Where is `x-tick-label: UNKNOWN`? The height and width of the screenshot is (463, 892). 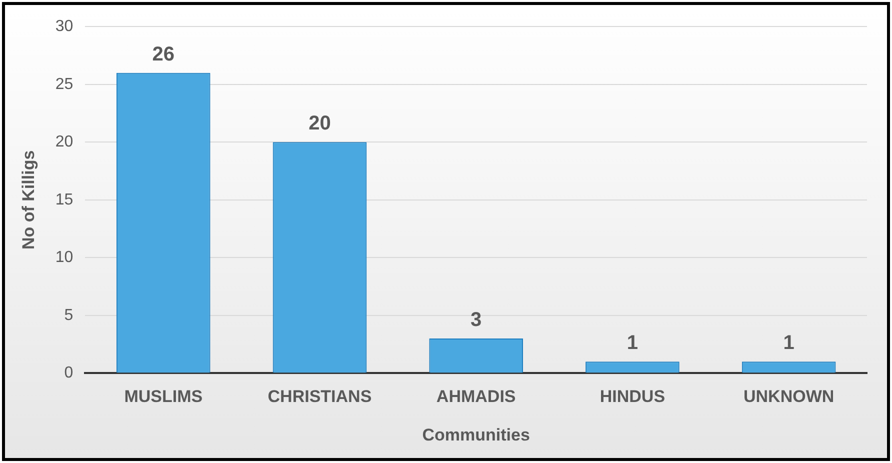 x-tick-label: UNKNOWN is located at coordinates (788, 396).